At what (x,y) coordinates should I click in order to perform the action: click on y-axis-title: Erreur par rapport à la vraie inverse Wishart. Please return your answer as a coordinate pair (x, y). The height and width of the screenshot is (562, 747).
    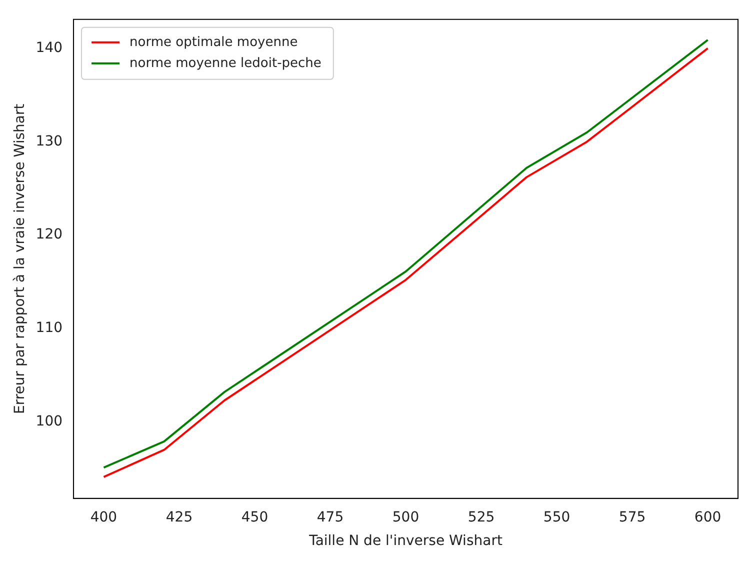
    Looking at the image, I should click on (20, 258).